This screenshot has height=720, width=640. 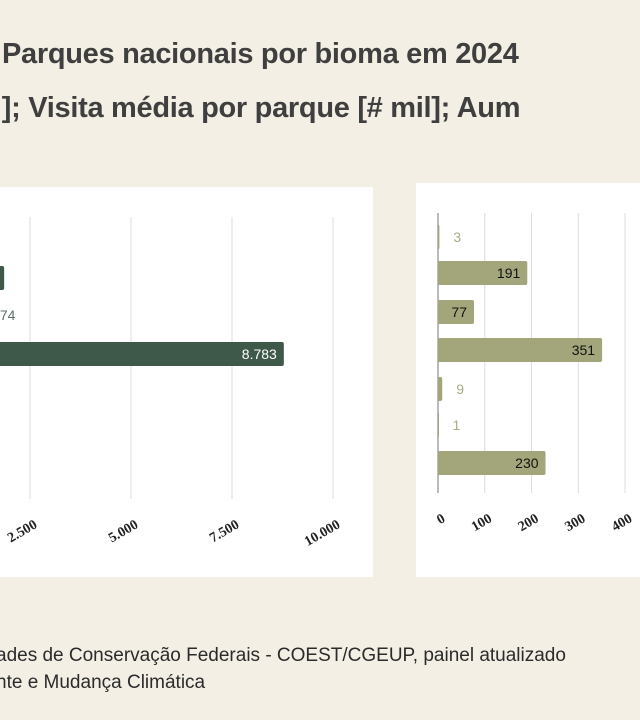 I want to click on data-label: 191, so click(x=509, y=273).